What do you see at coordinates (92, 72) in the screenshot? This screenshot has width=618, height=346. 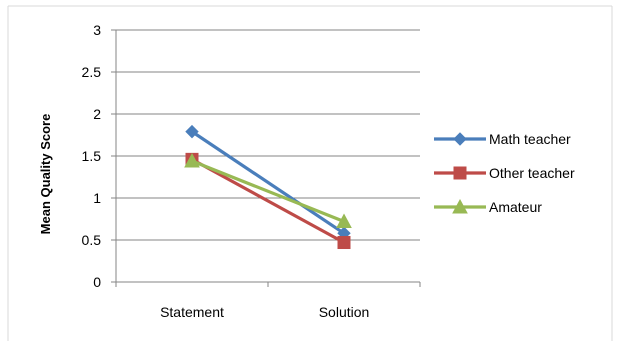 I see `y-tick-label: 2.5` at bounding box center [92, 72].